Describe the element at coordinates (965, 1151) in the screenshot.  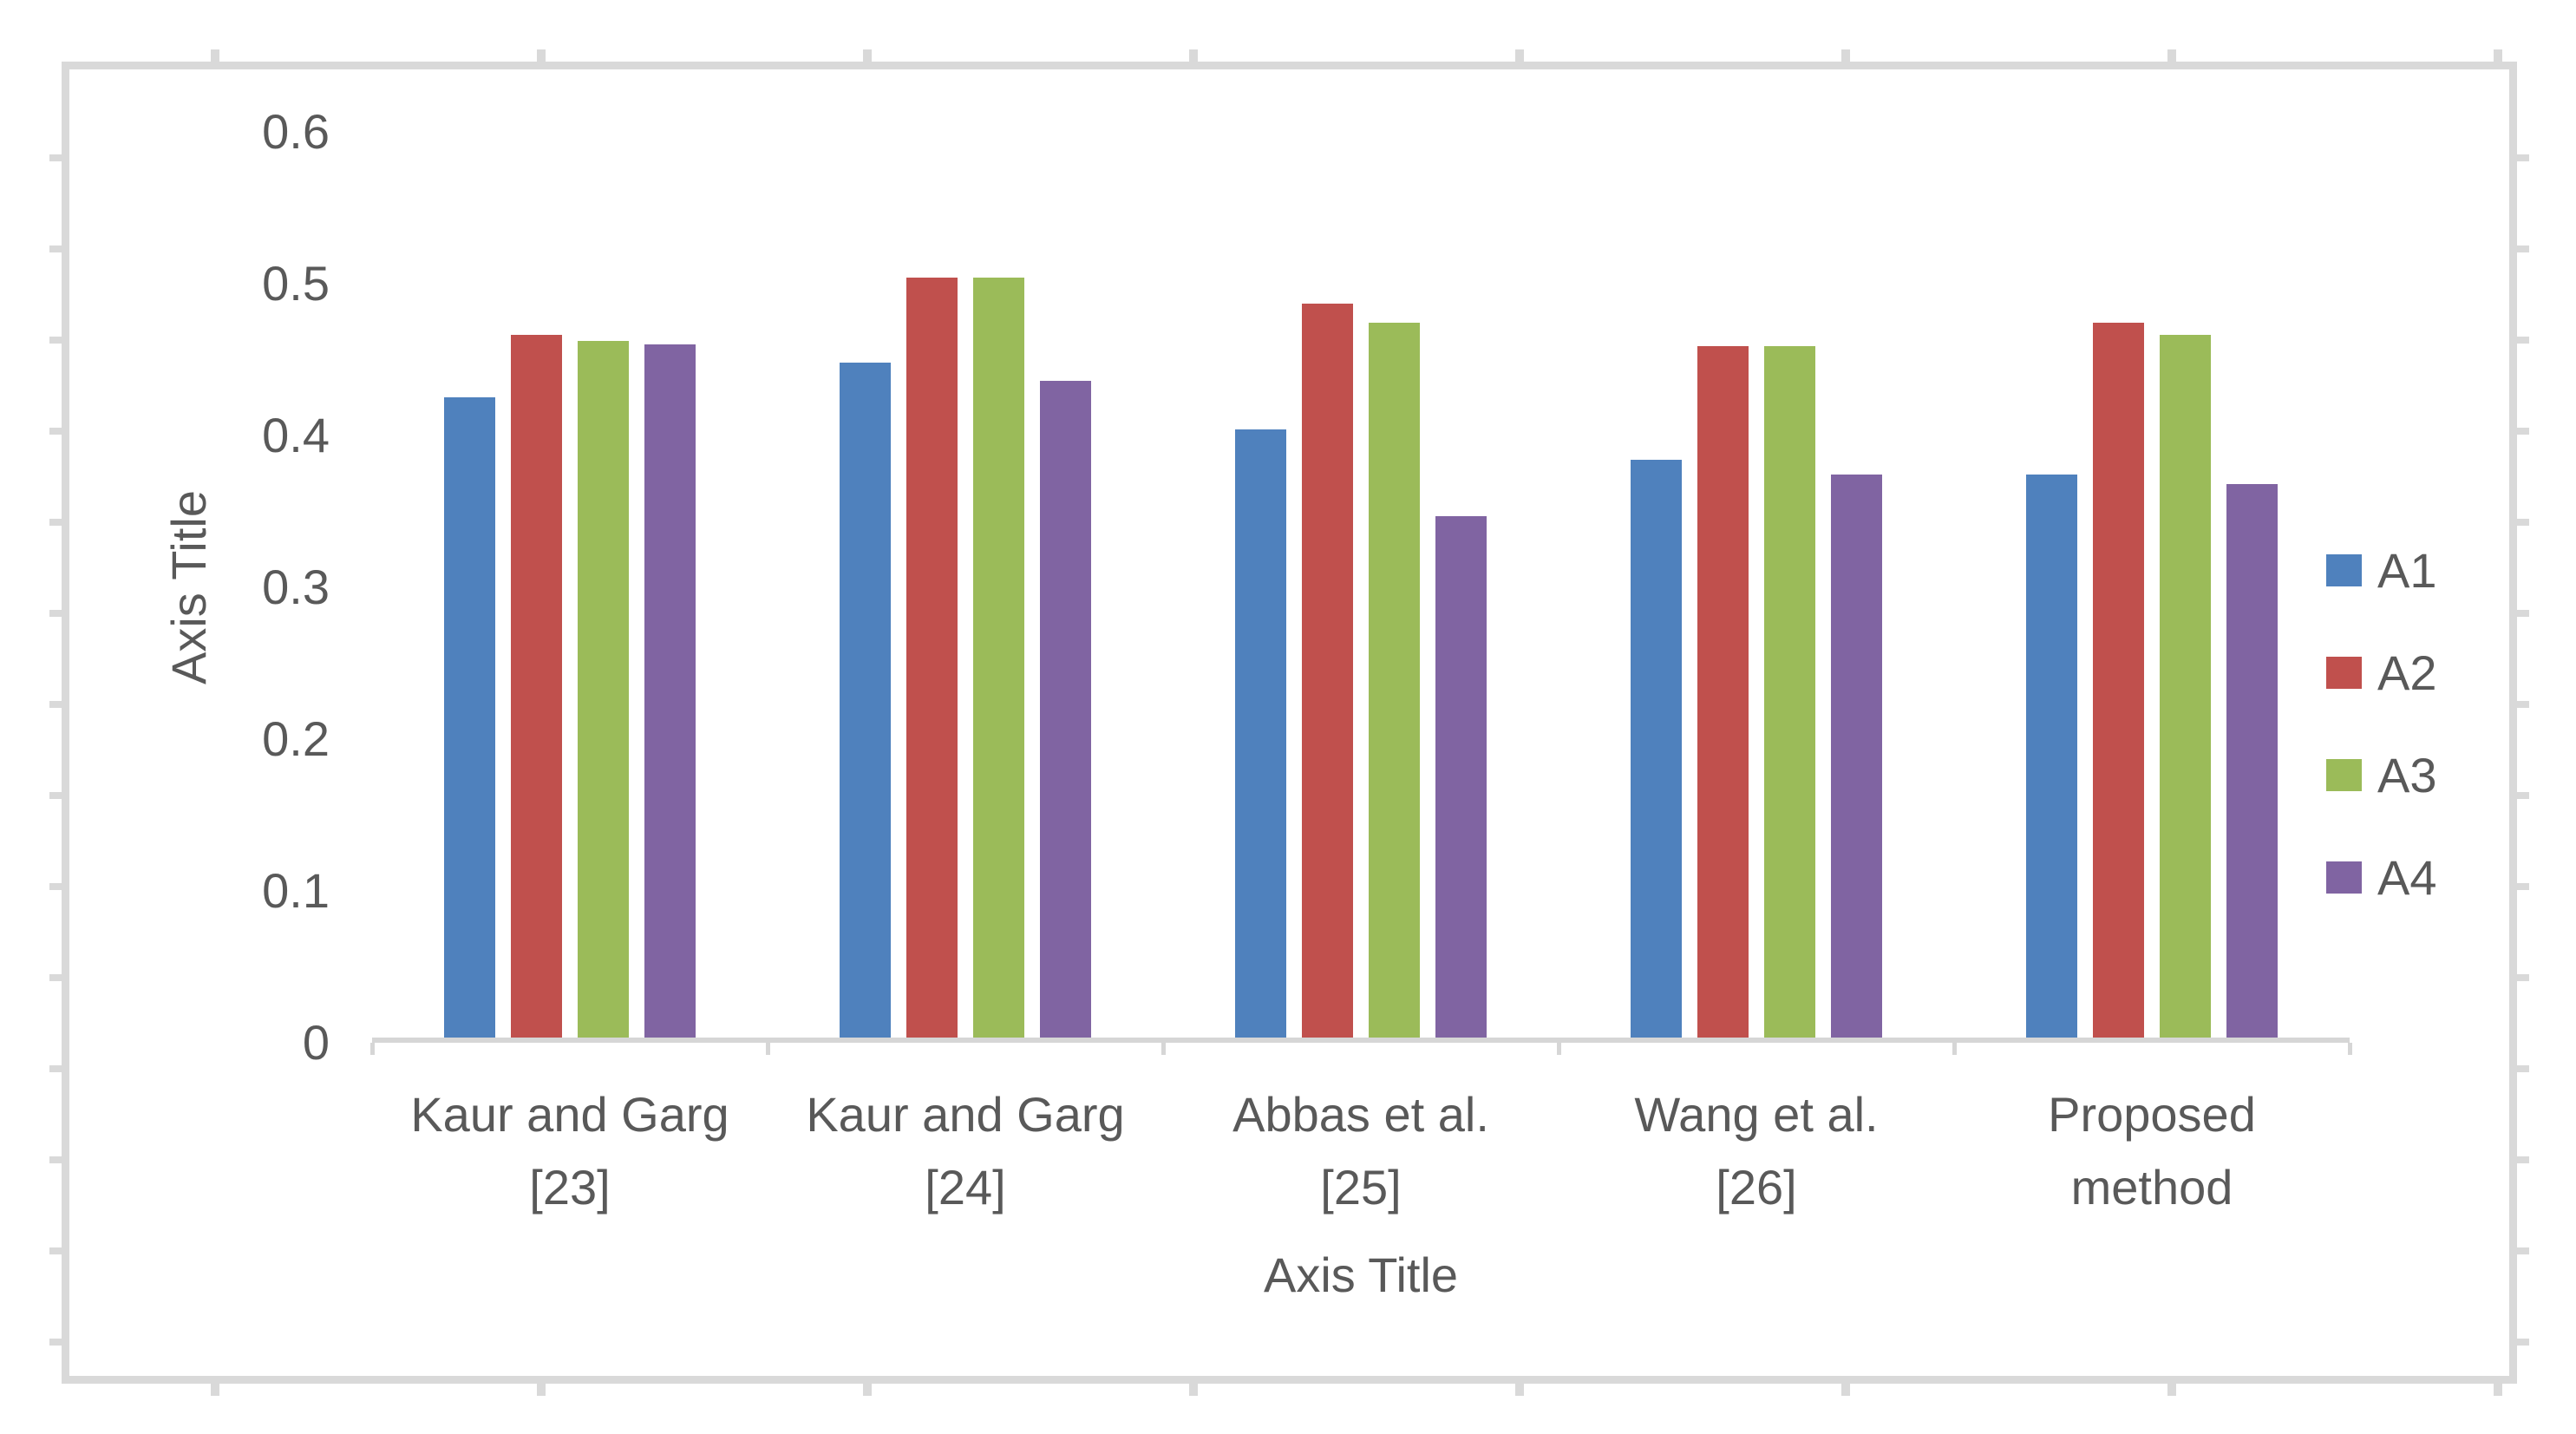
I see `category-label: Kaur and Garg [24]` at that location.